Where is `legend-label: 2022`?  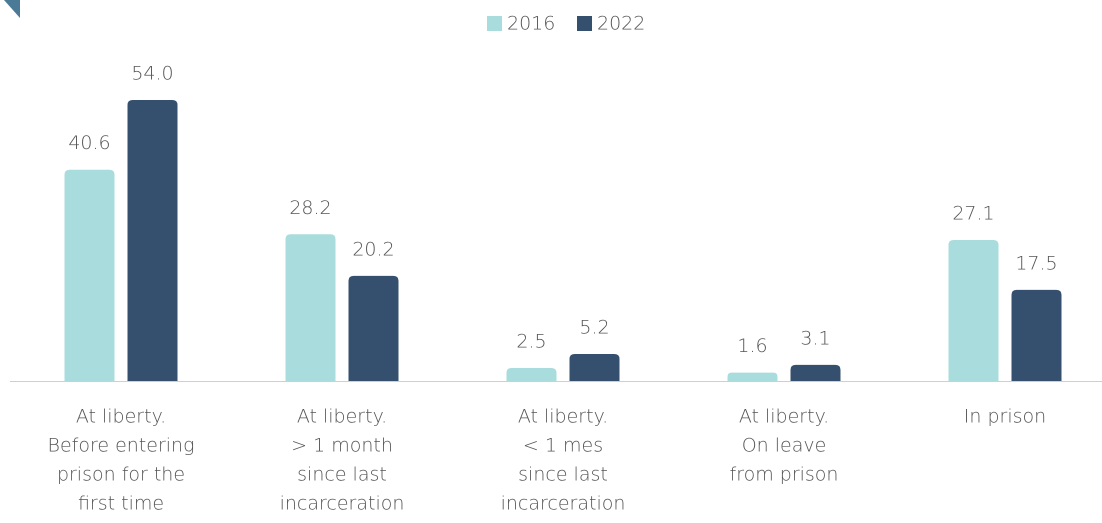
legend-label: 2022 is located at coordinates (621, 24).